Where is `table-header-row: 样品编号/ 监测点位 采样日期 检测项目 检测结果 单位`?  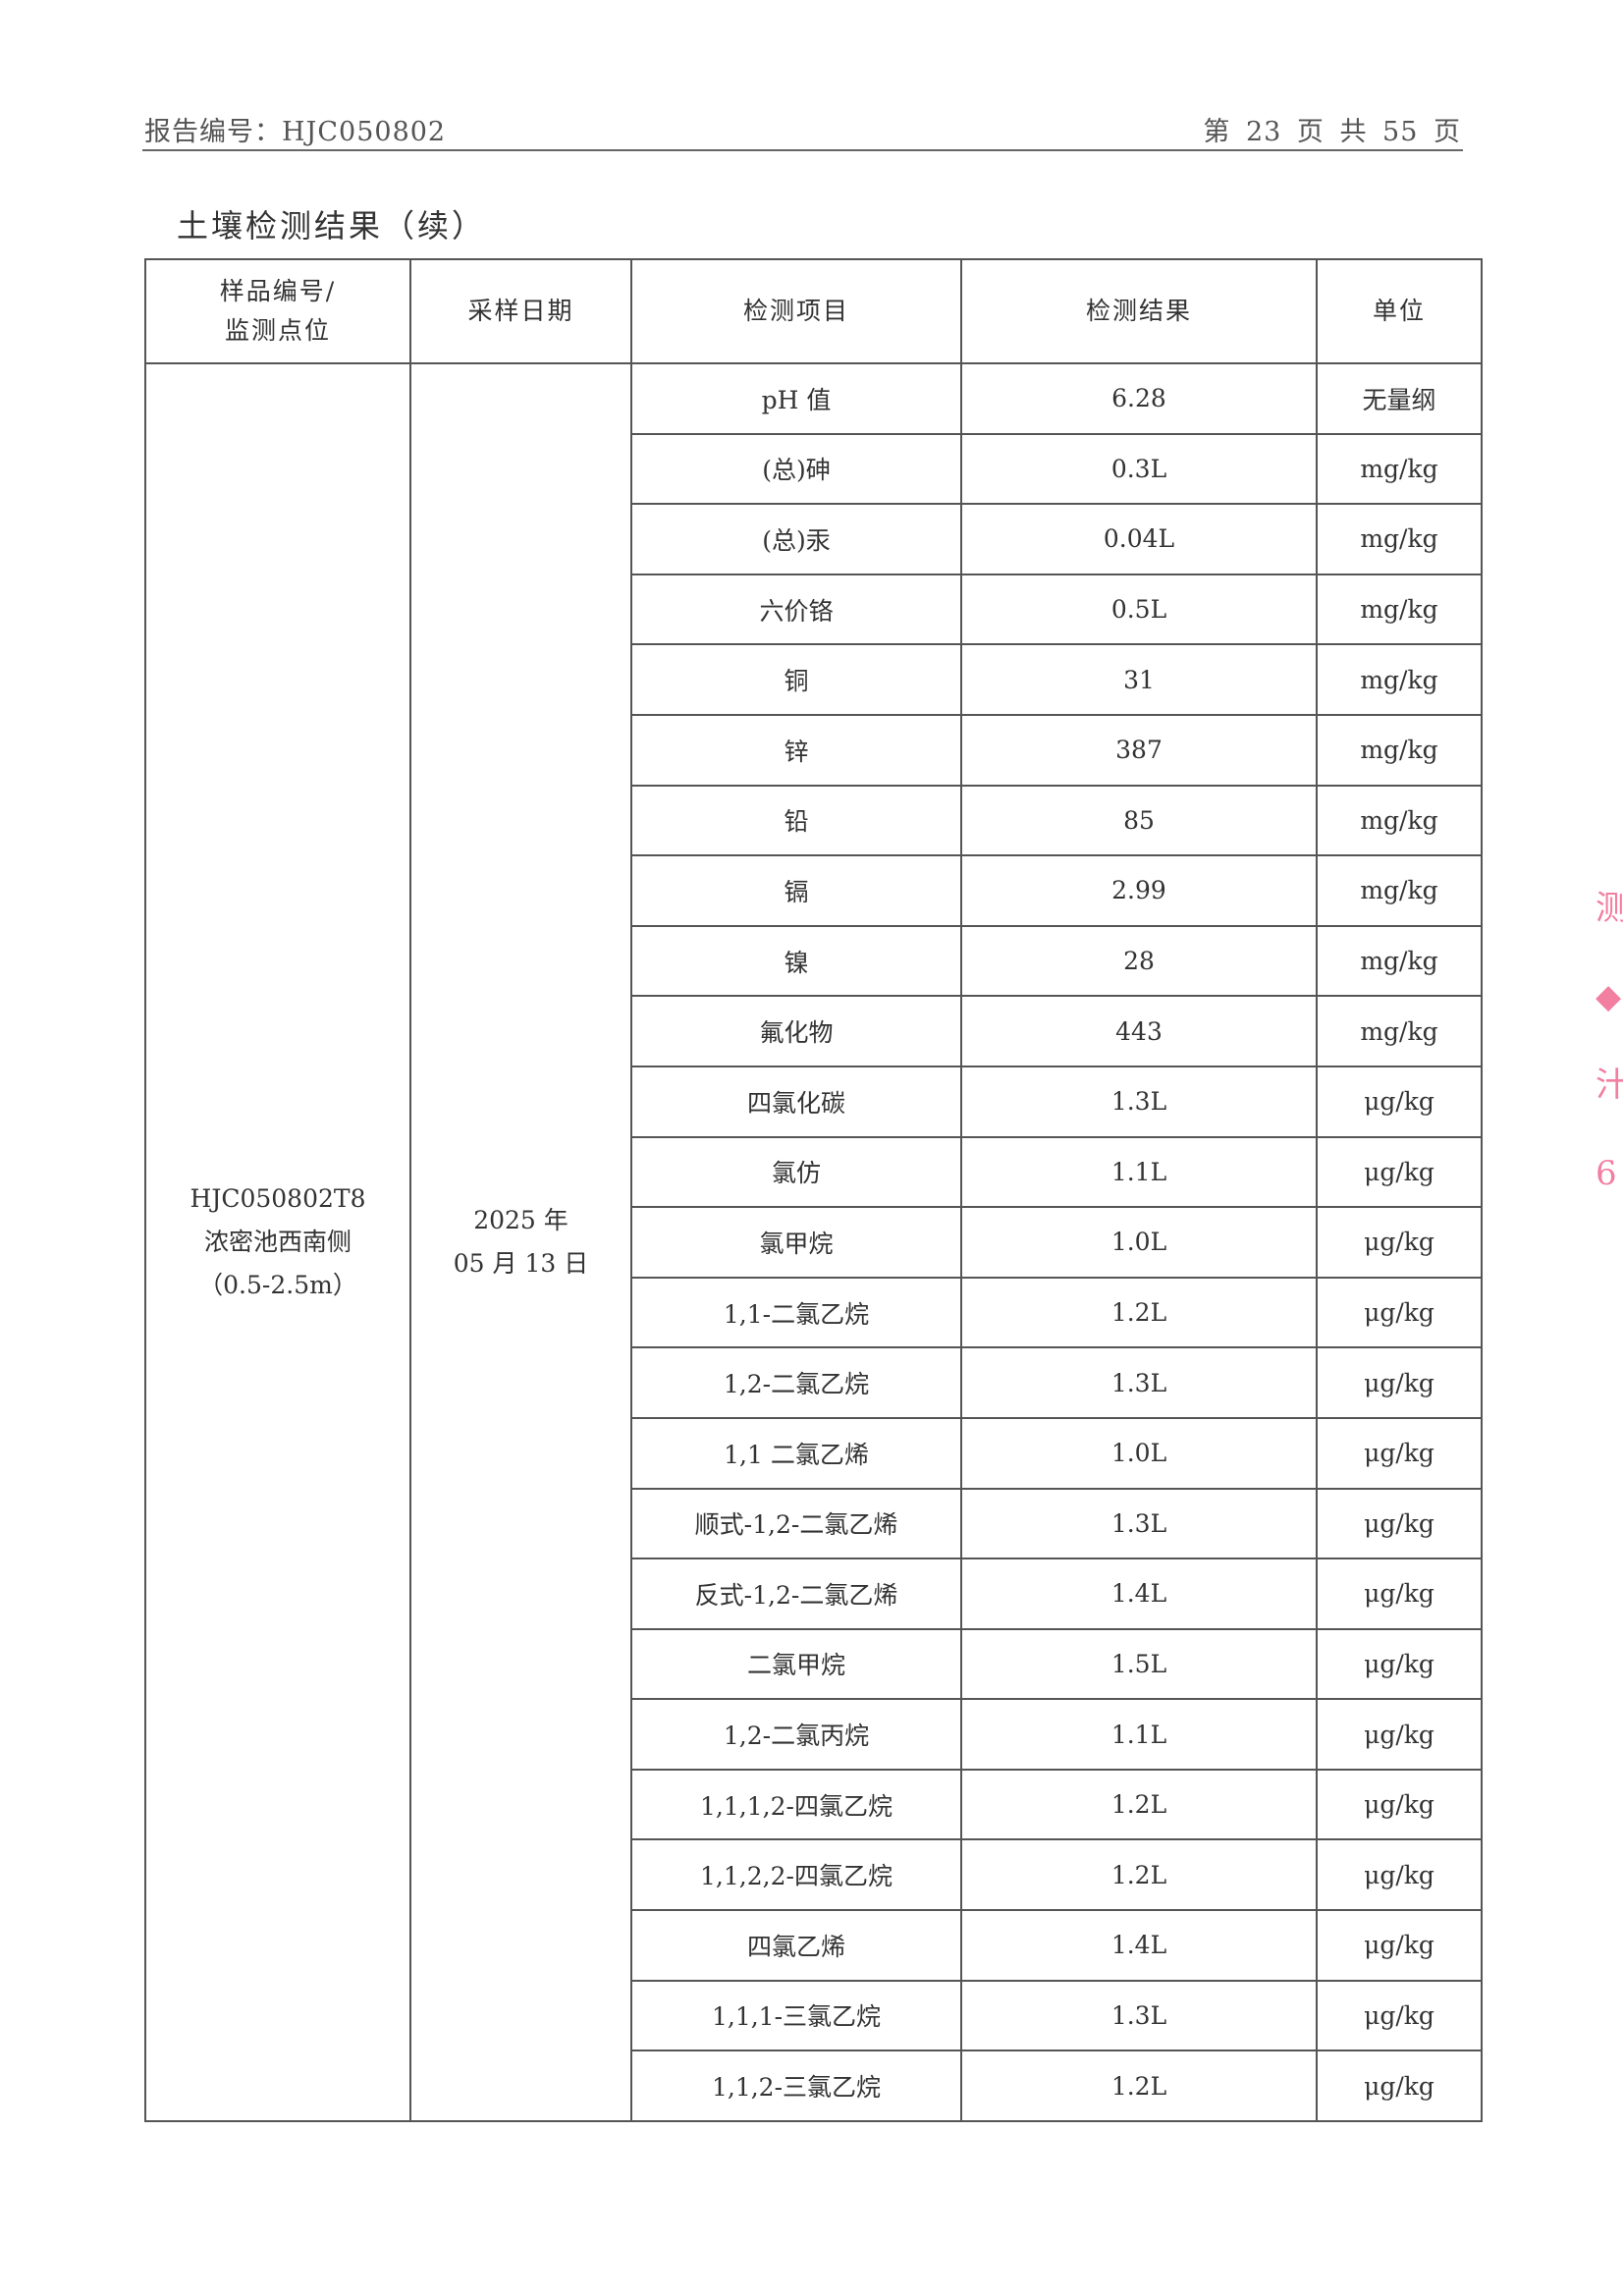 table-header-row: 样品编号/ 监测点位 采样日期 检测项目 检测结果 单位 is located at coordinates (813, 311).